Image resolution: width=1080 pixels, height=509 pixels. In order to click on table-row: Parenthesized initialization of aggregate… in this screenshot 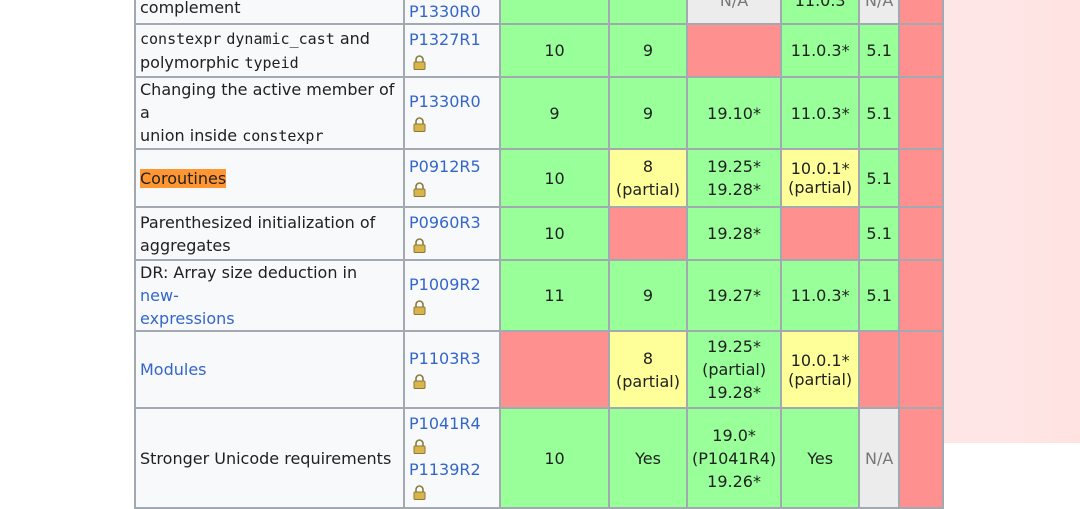, I will do `click(539, 233)`.